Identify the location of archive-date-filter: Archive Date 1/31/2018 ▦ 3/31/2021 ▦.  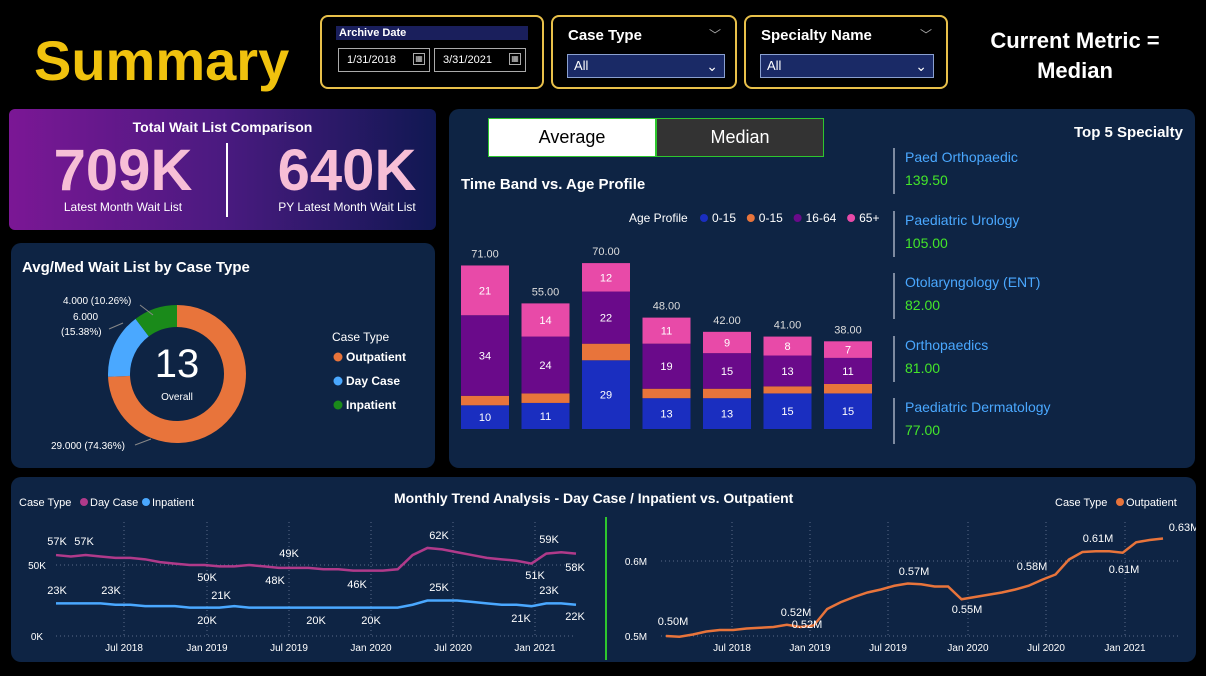
(432, 52).